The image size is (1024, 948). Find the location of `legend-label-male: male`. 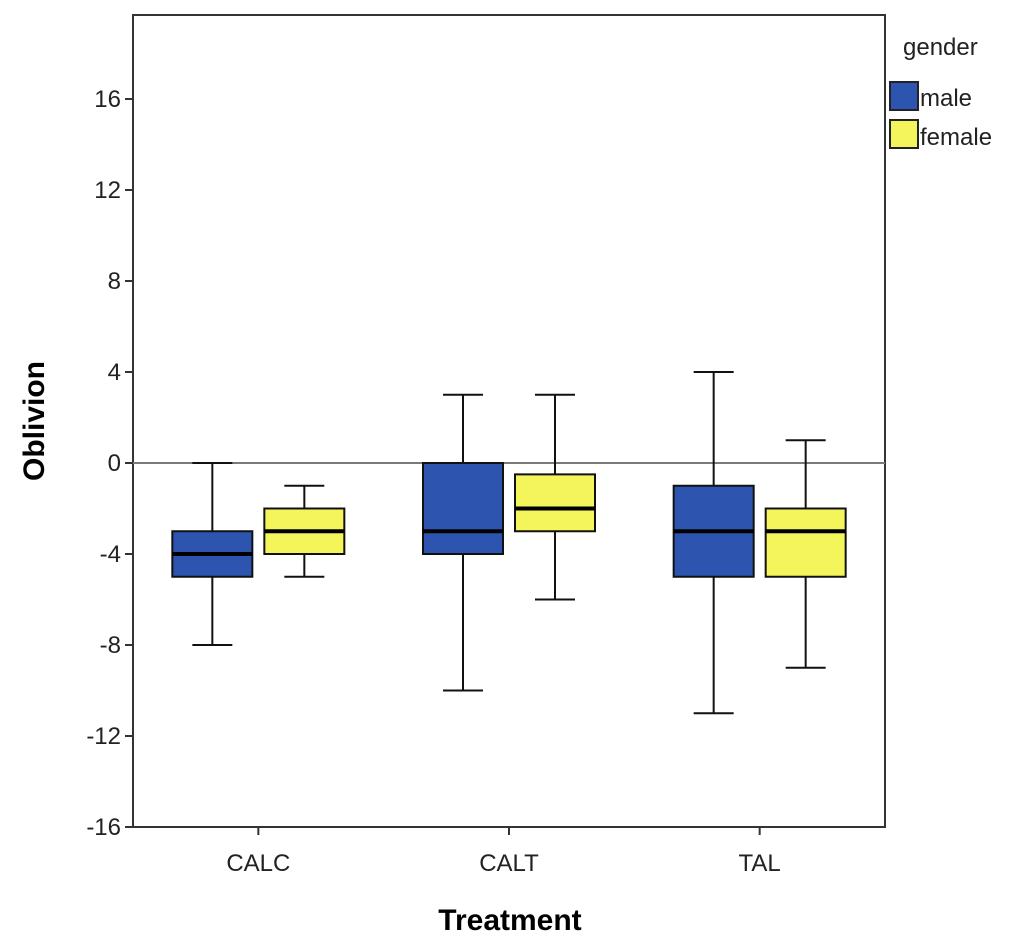

legend-label-male: male is located at coordinates (946, 98).